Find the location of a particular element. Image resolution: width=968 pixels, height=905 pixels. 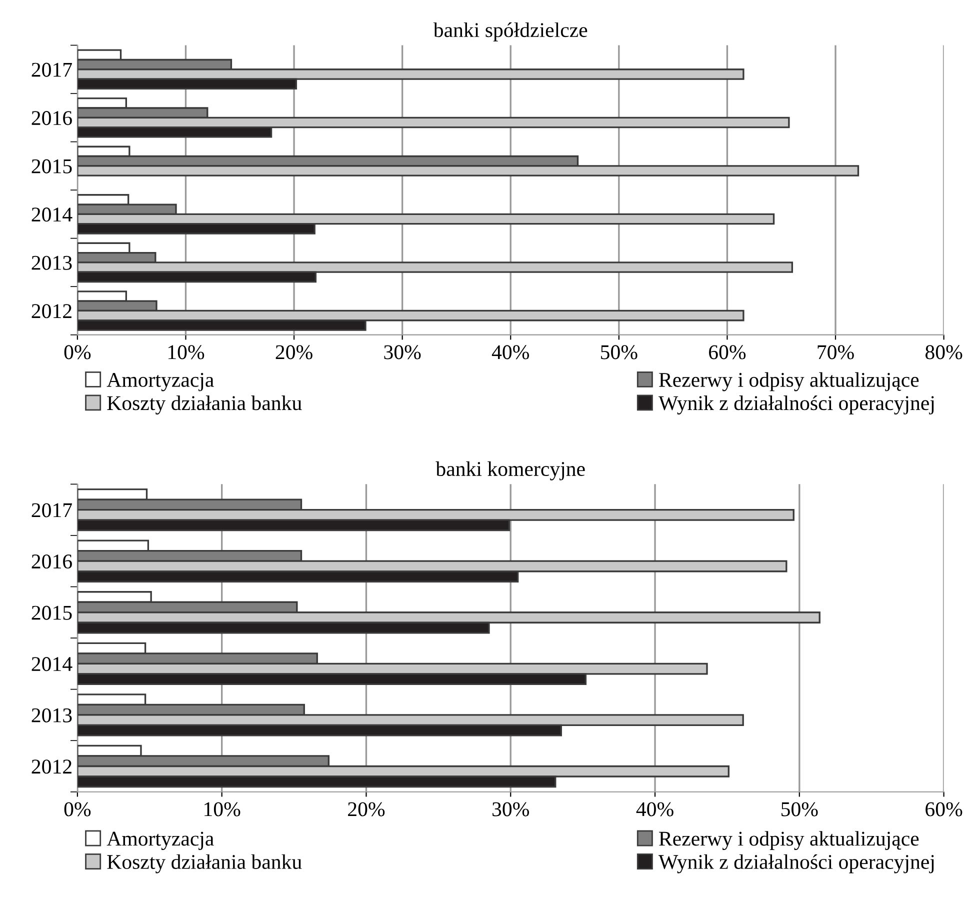

chart-title: banki spółdzielcze is located at coordinates (510, 32).